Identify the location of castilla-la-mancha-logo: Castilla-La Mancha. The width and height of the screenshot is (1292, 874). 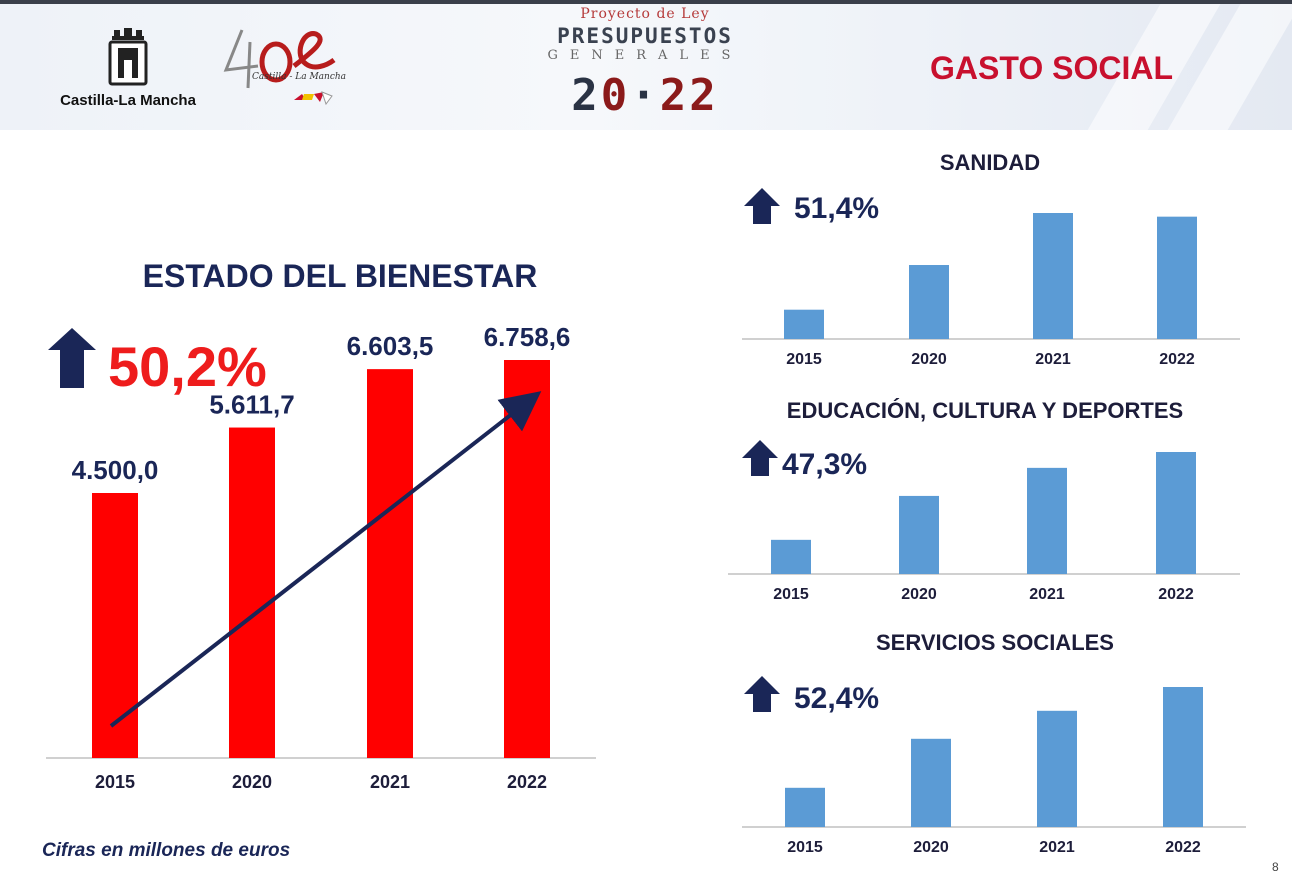
(128, 70).